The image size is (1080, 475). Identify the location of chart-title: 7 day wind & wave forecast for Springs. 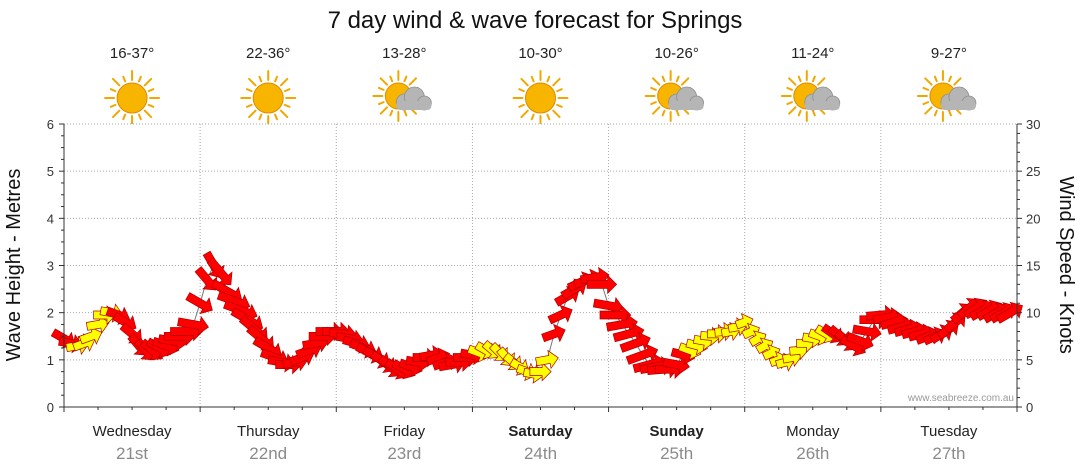
(535, 20).